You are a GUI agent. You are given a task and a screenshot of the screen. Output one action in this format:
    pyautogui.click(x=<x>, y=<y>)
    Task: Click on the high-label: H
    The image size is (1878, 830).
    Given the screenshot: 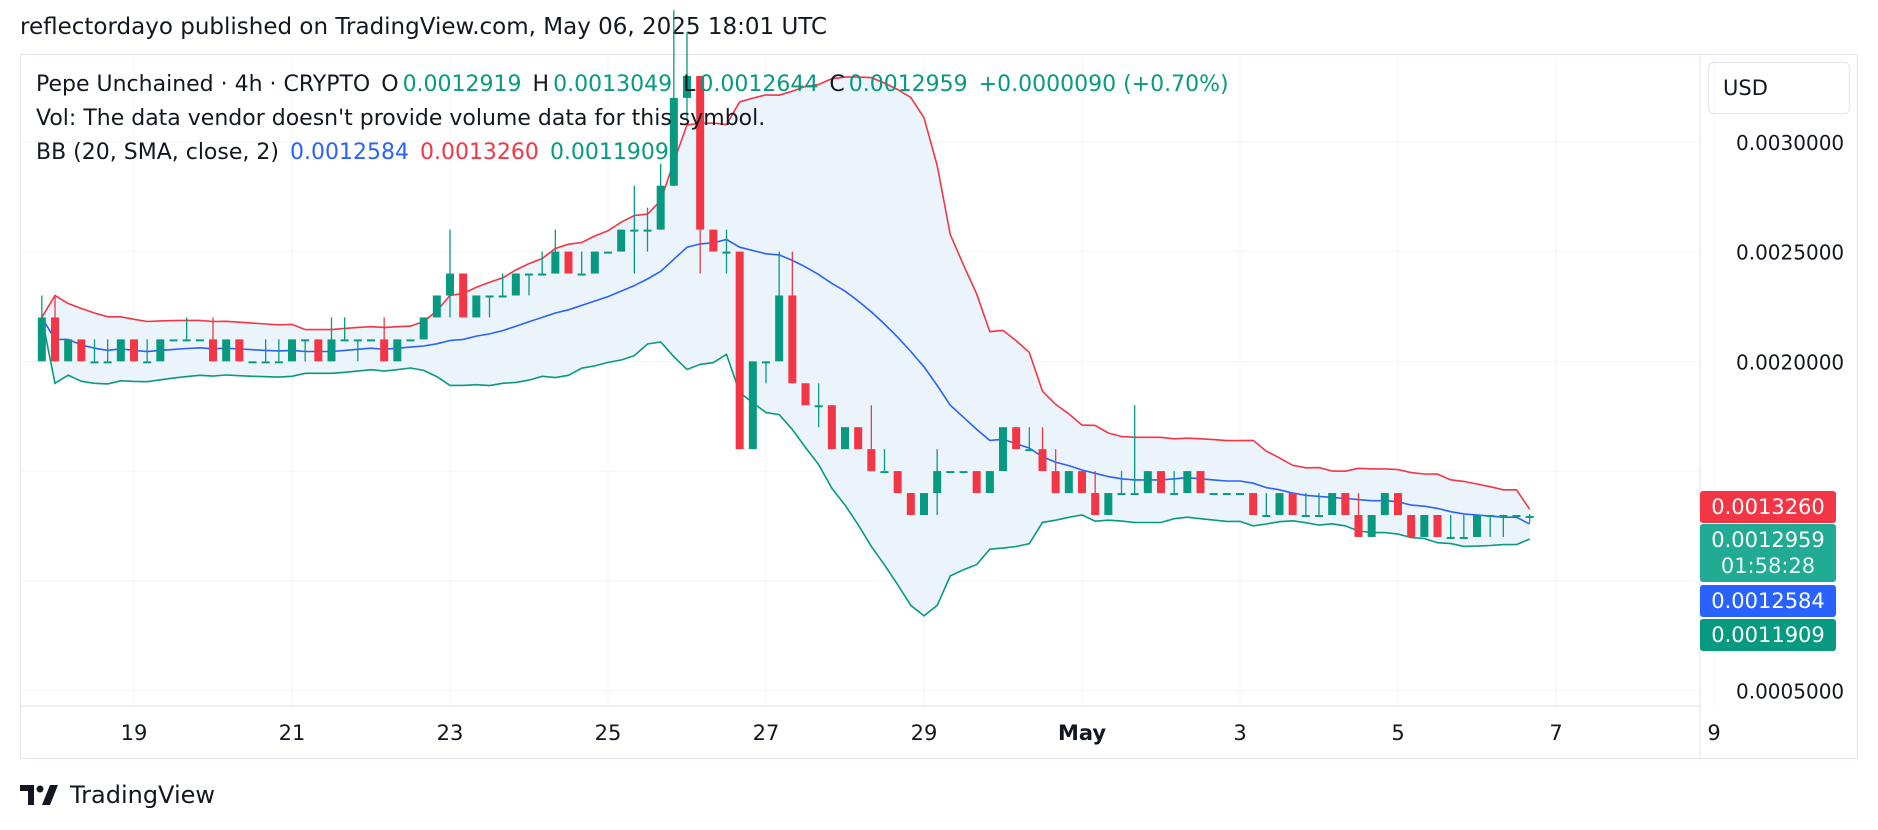 What is the action you would take?
    pyautogui.click(x=541, y=84)
    